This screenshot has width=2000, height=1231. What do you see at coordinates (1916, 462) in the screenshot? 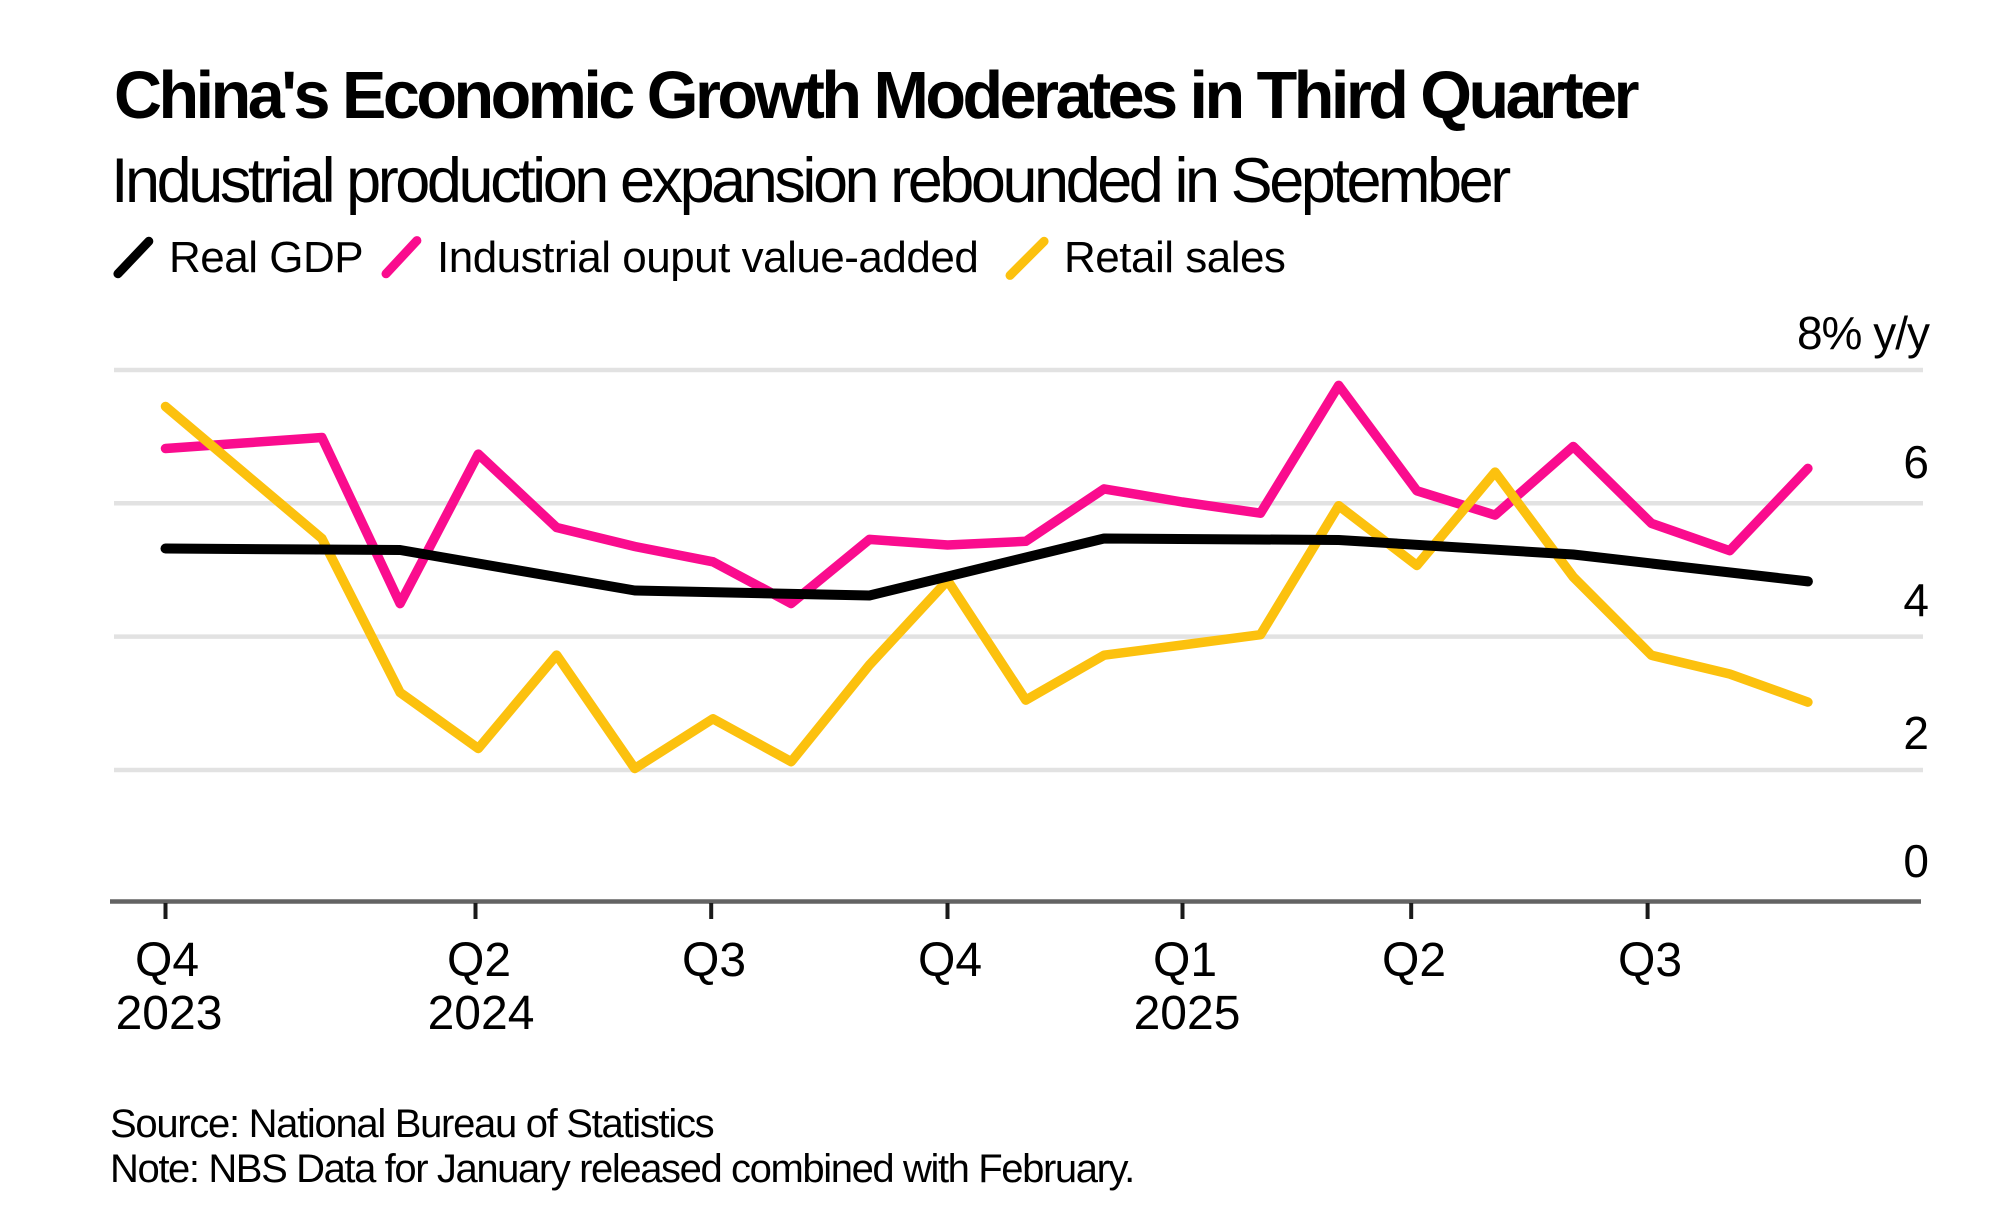
I see `svg-text: 6` at bounding box center [1916, 462].